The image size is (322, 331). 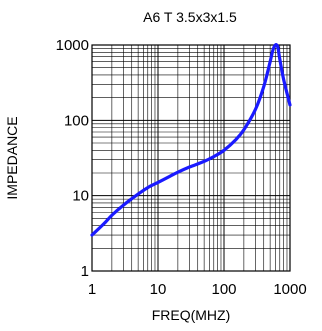 What do you see at coordinates (191, 315) in the screenshot?
I see `x-axis-label: FREQ(MHZ)` at bounding box center [191, 315].